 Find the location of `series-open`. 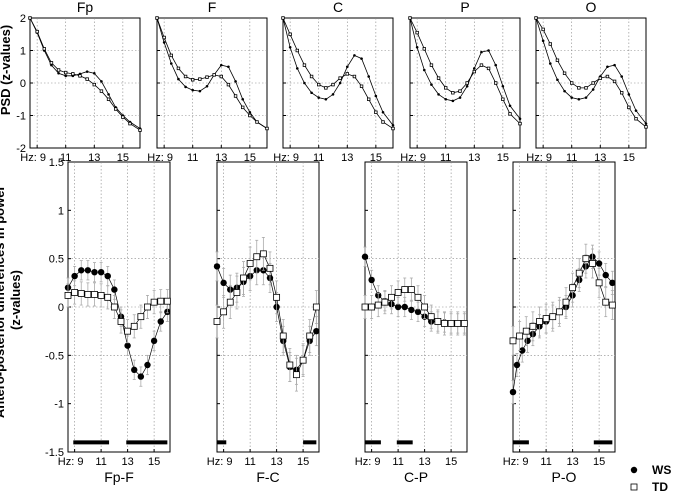

series-open is located at coordinates (338, 73).